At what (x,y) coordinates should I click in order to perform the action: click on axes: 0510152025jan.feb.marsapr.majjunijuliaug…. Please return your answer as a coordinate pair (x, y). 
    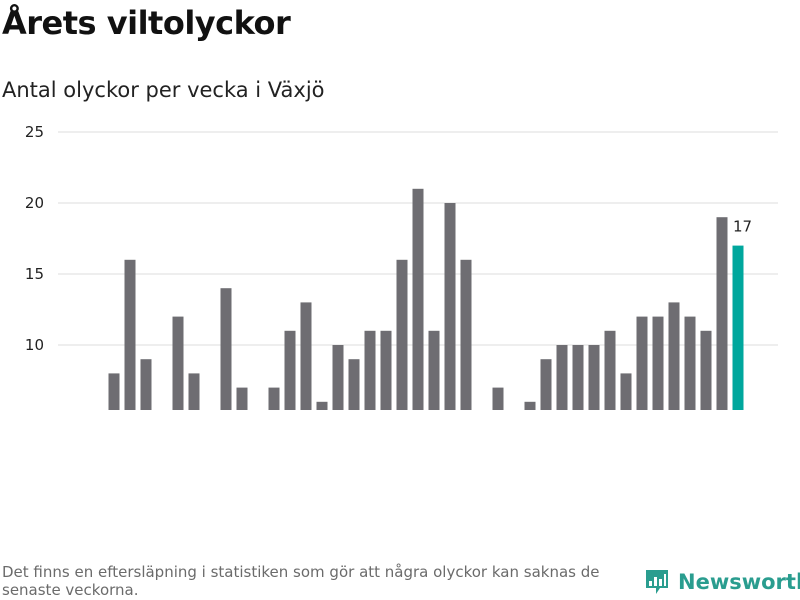
    Looking at the image, I should click on (34, 266).